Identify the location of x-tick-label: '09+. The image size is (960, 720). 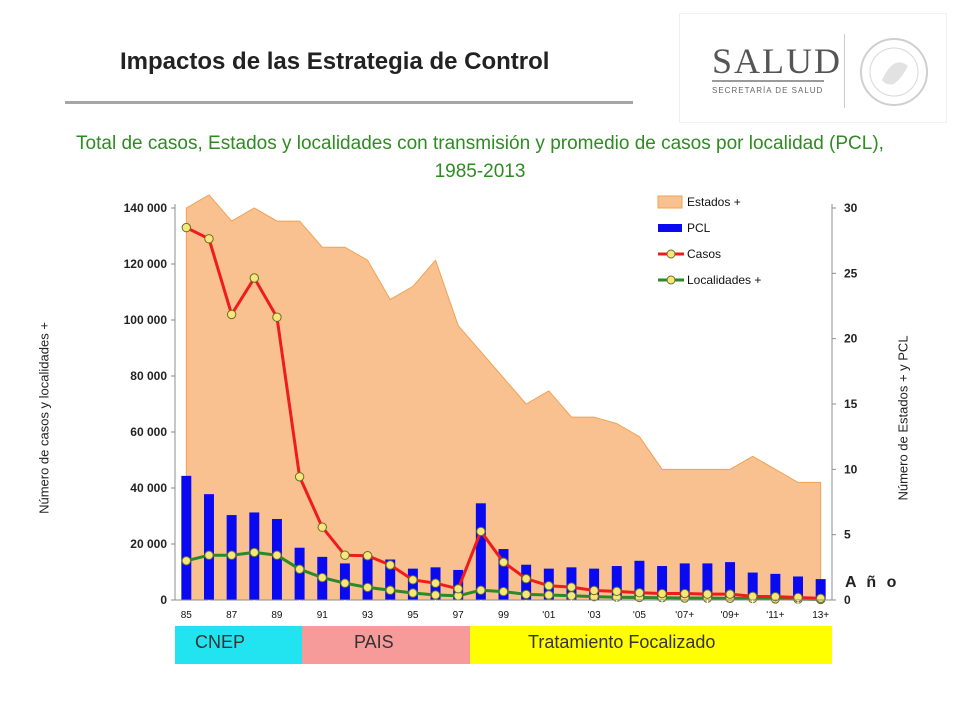
(730, 615).